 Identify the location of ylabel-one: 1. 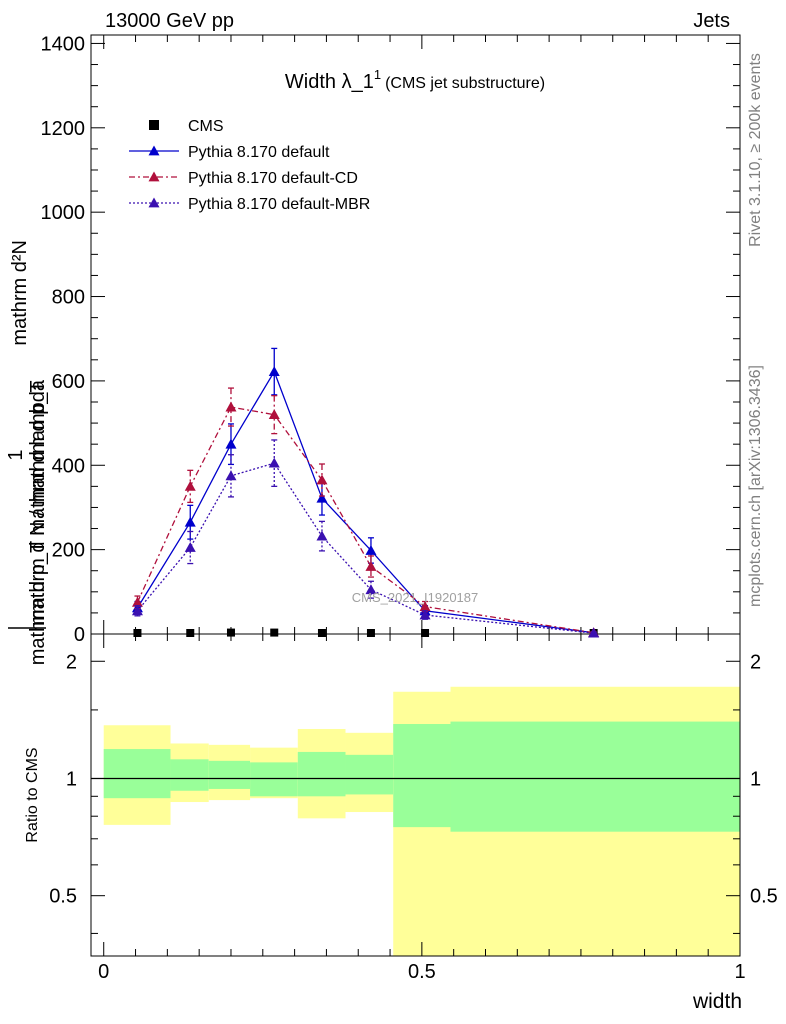
(16, 454).